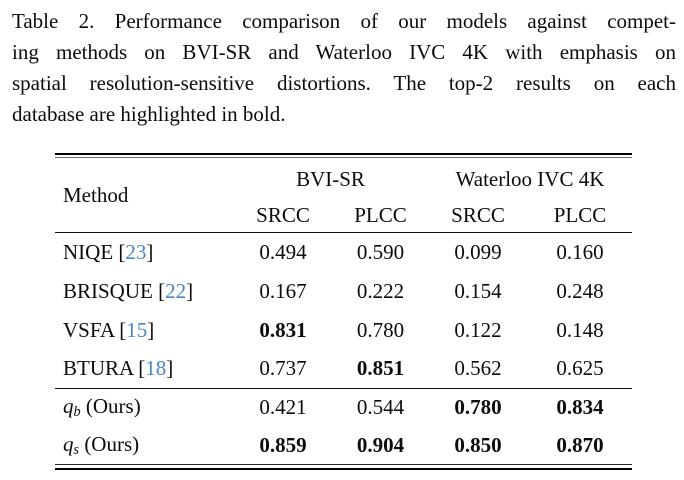  What do you see at coordinates (343, 389) in the screenshot?
I see `section-rule` at bounding box center [343, 389].